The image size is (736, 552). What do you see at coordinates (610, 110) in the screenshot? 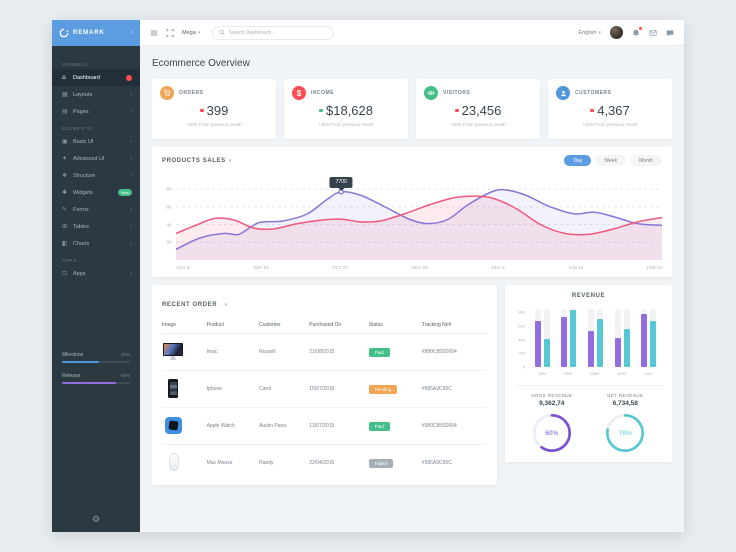
I see `stat-card-value: 4,367` at bounding box center [610, 110].